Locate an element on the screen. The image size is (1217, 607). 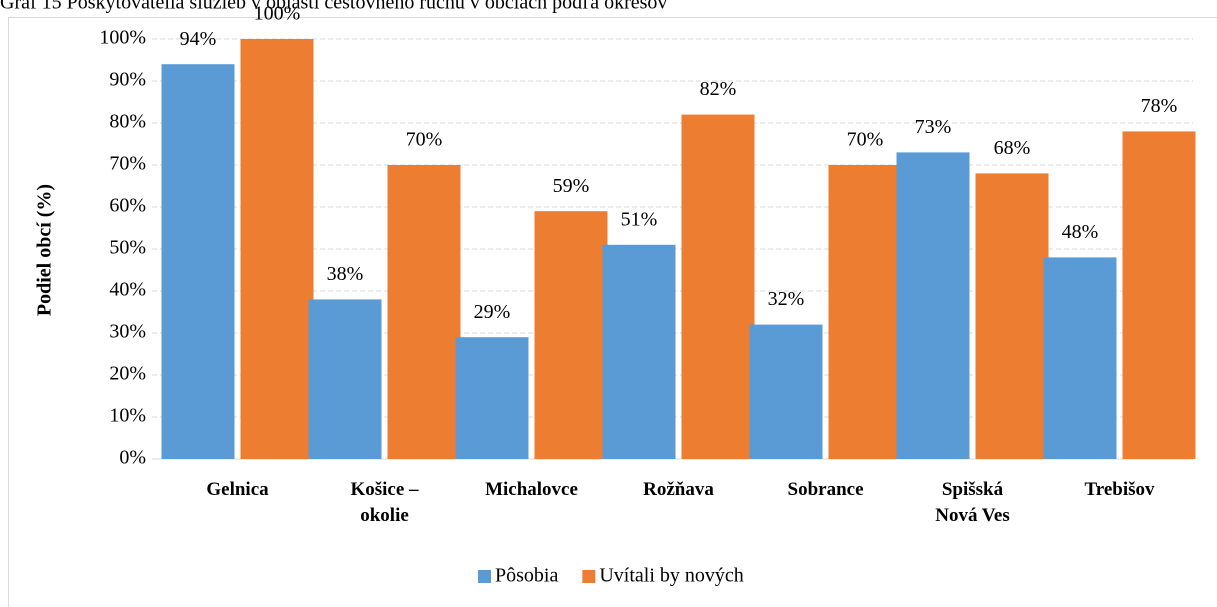
y-tick-label: 70% is located at coordinates (127, 164).